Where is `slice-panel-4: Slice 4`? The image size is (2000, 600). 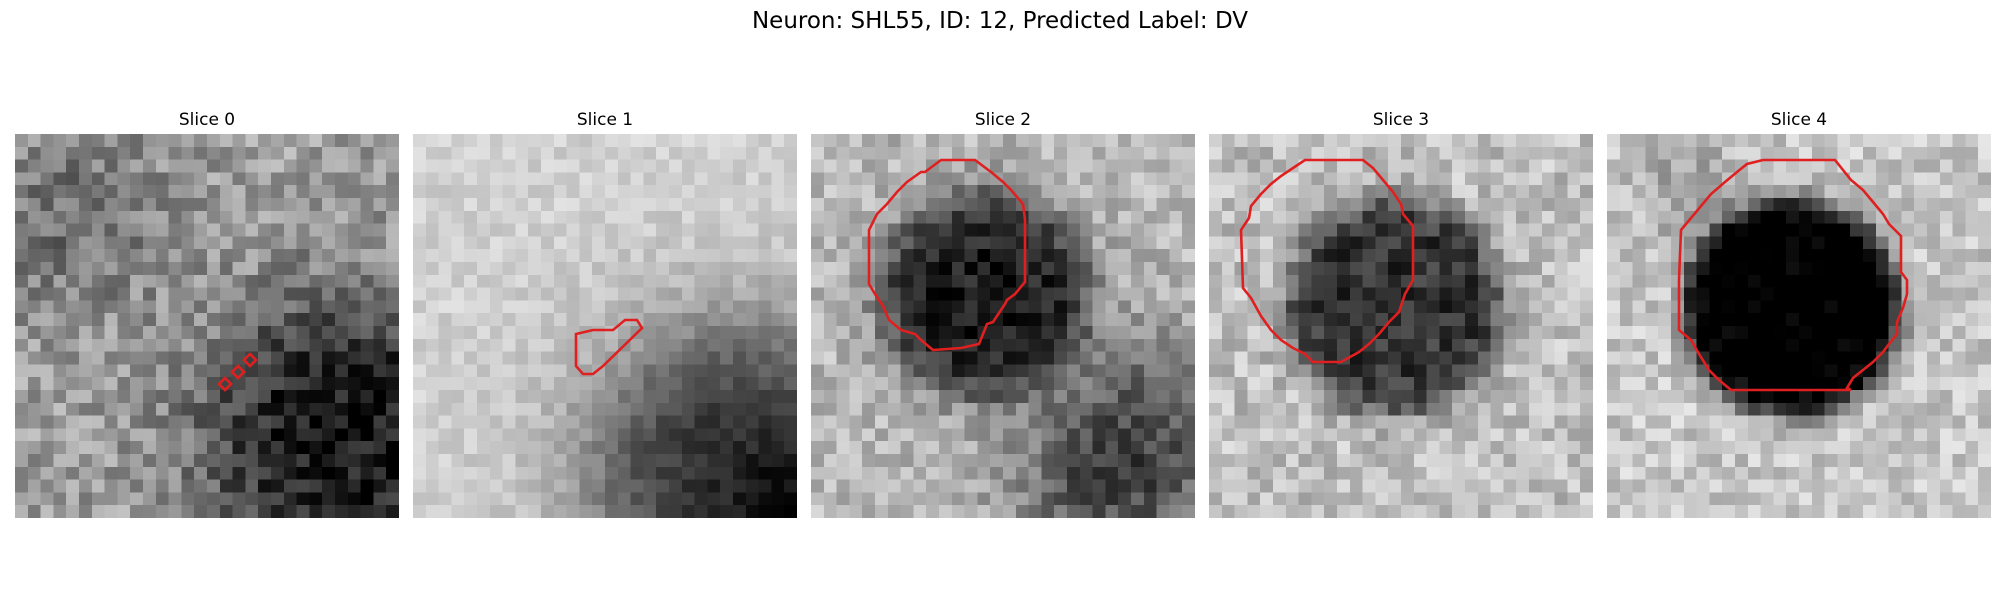 slice-panel-4: Slice 4 is located at coordinates (1799, 313).